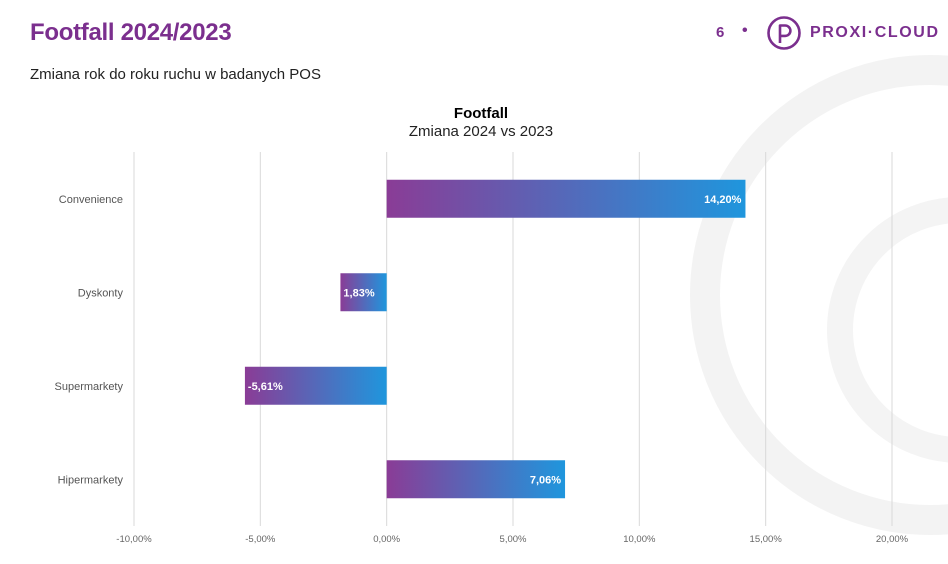 This screenshot has height=564, width=948. Describe the element at coordinates (481, 131) in the screenshot. I see `chart-subtitle: Zmiana 2024 vs 2023` at that location.